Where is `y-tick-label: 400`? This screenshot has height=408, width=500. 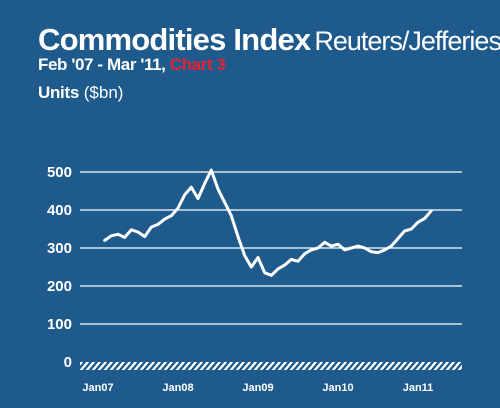
y-tick-label: 400 is located at coordinates (59, 210).